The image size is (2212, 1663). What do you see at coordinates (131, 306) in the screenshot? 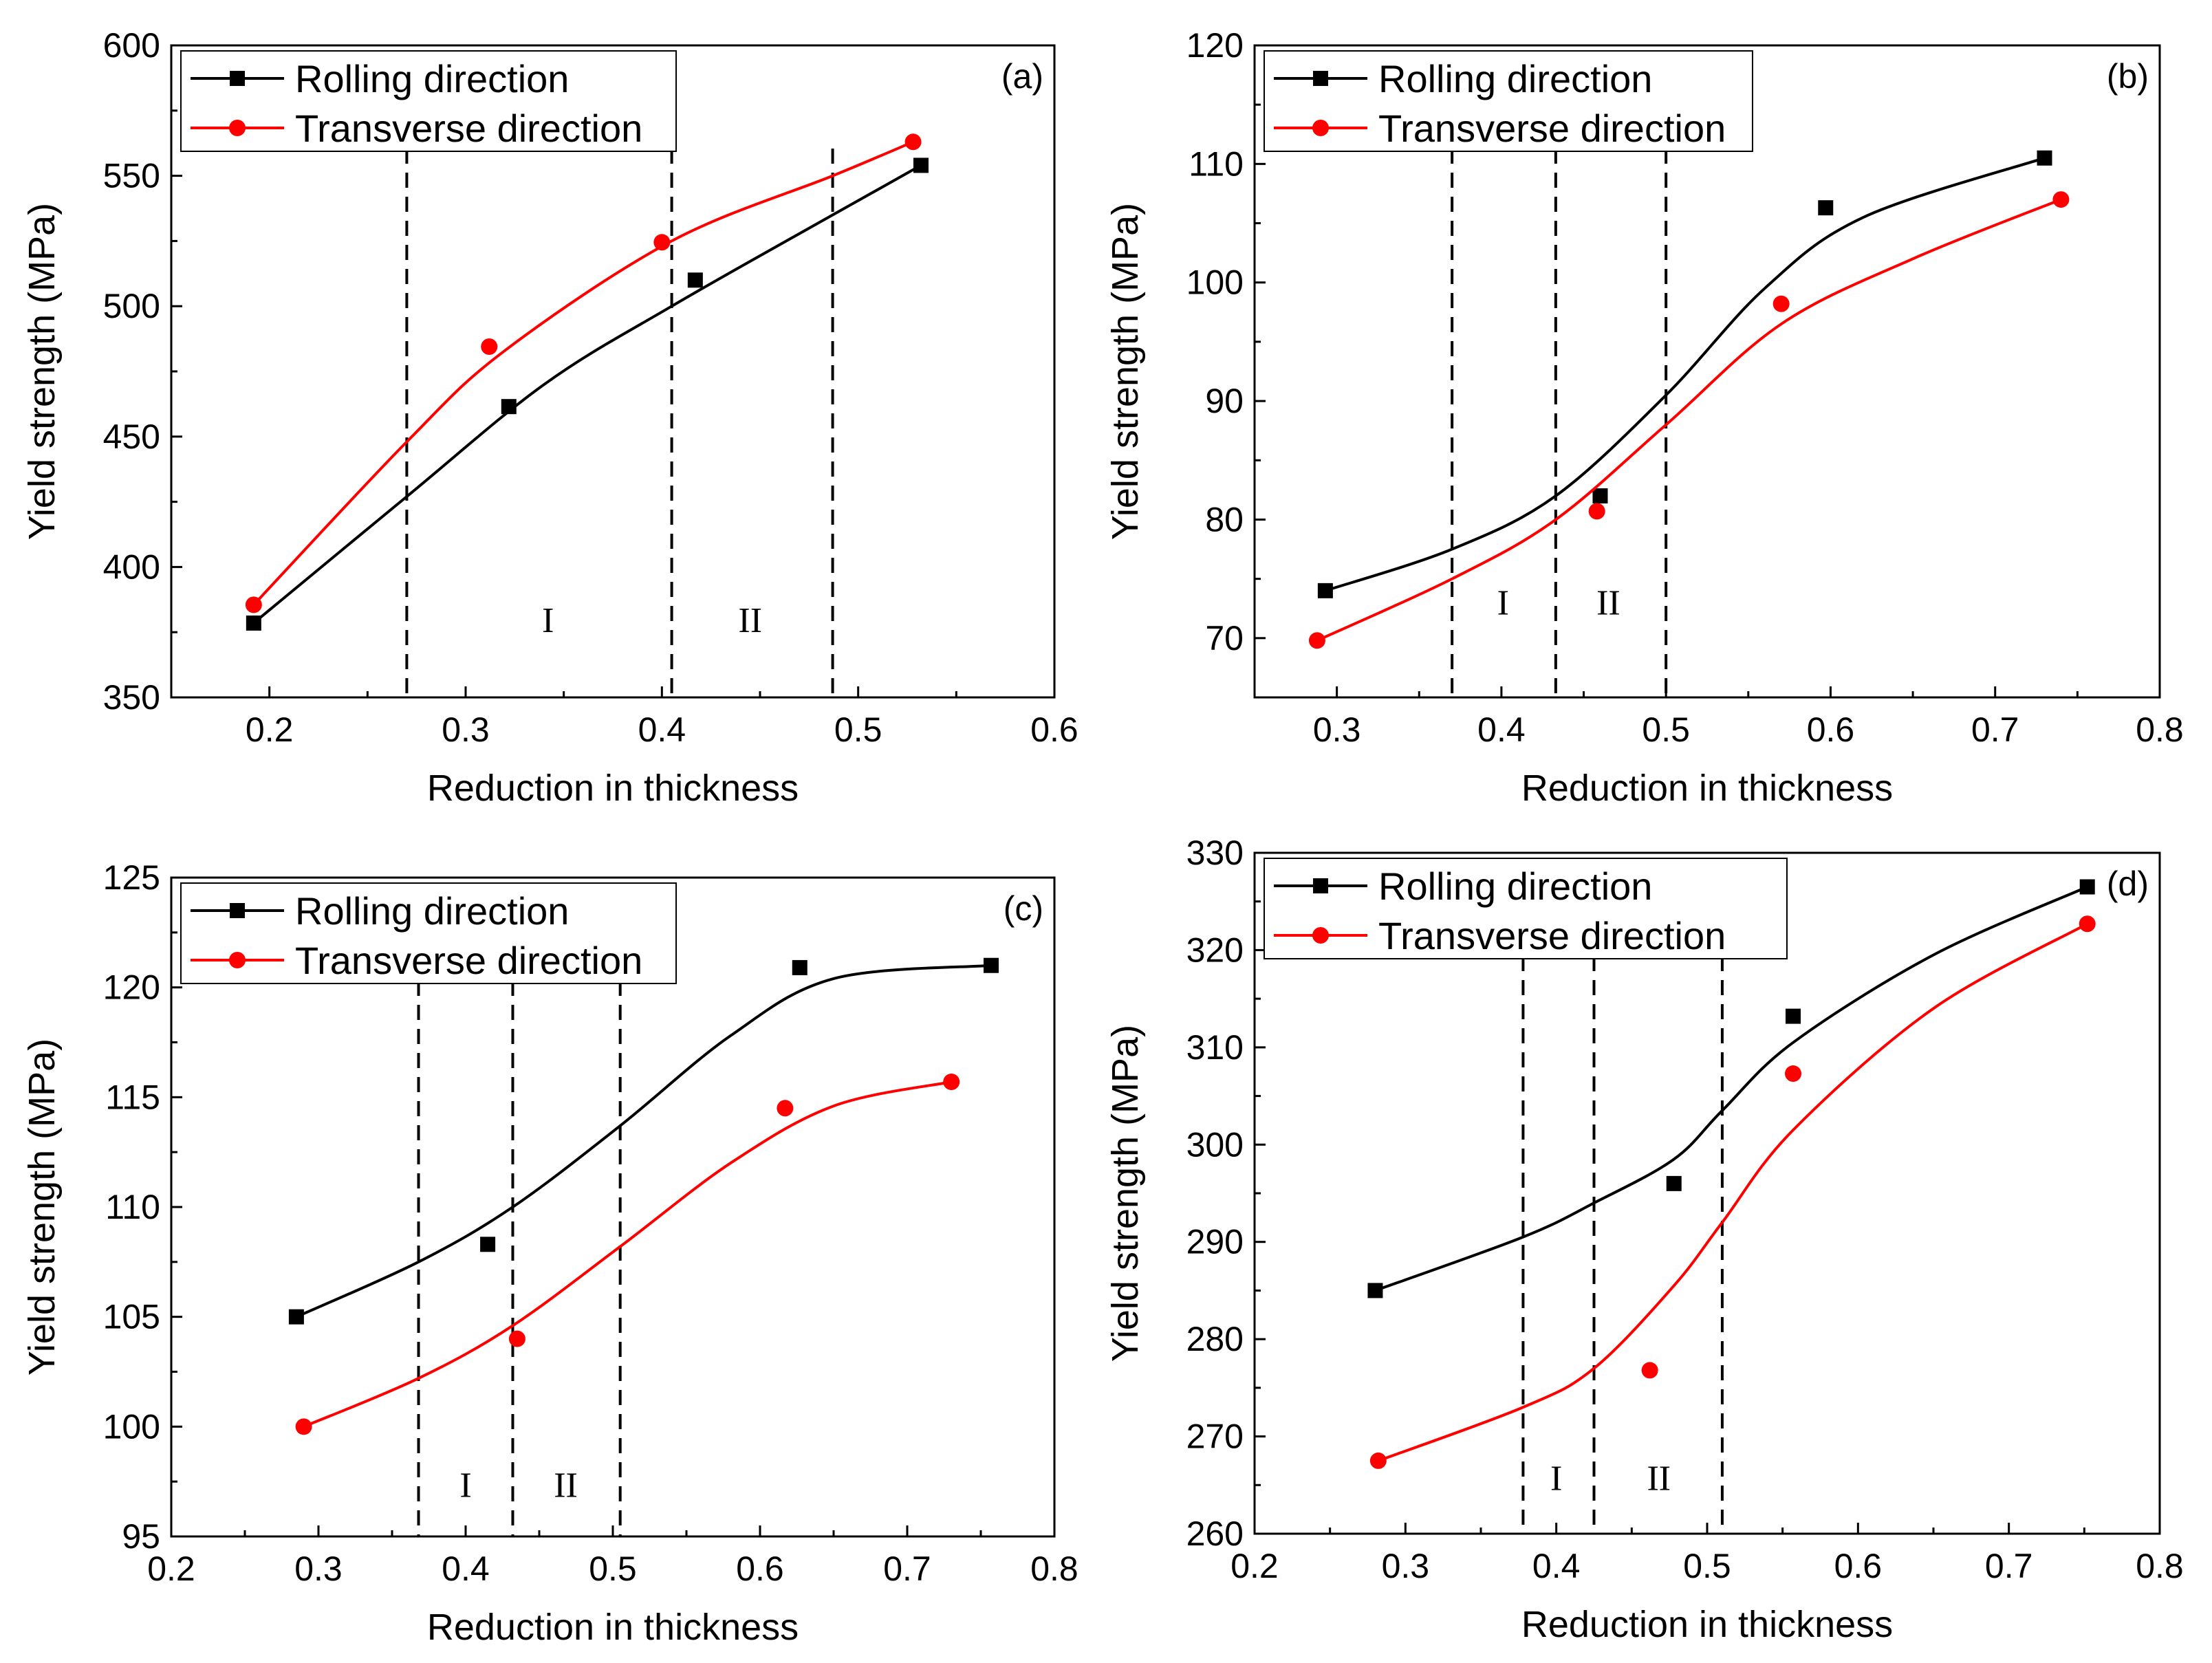
I see `y-tick-label: 500` at bounding box center [131, 306].